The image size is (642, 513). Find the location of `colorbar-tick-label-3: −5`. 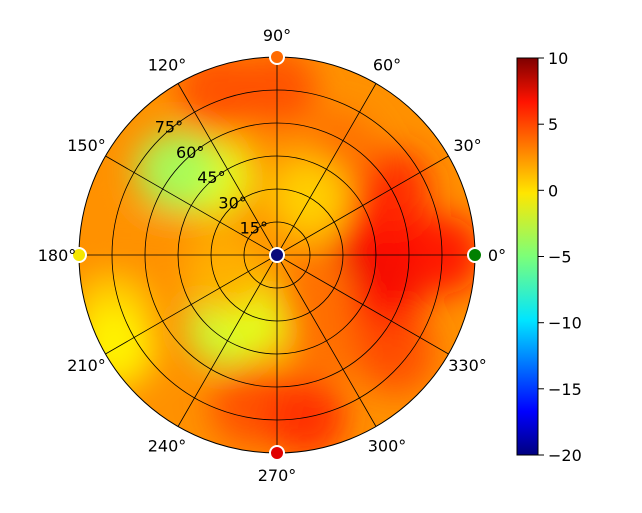

colorbar-tick-label-3: −5 is located at coordinates (560, 257).